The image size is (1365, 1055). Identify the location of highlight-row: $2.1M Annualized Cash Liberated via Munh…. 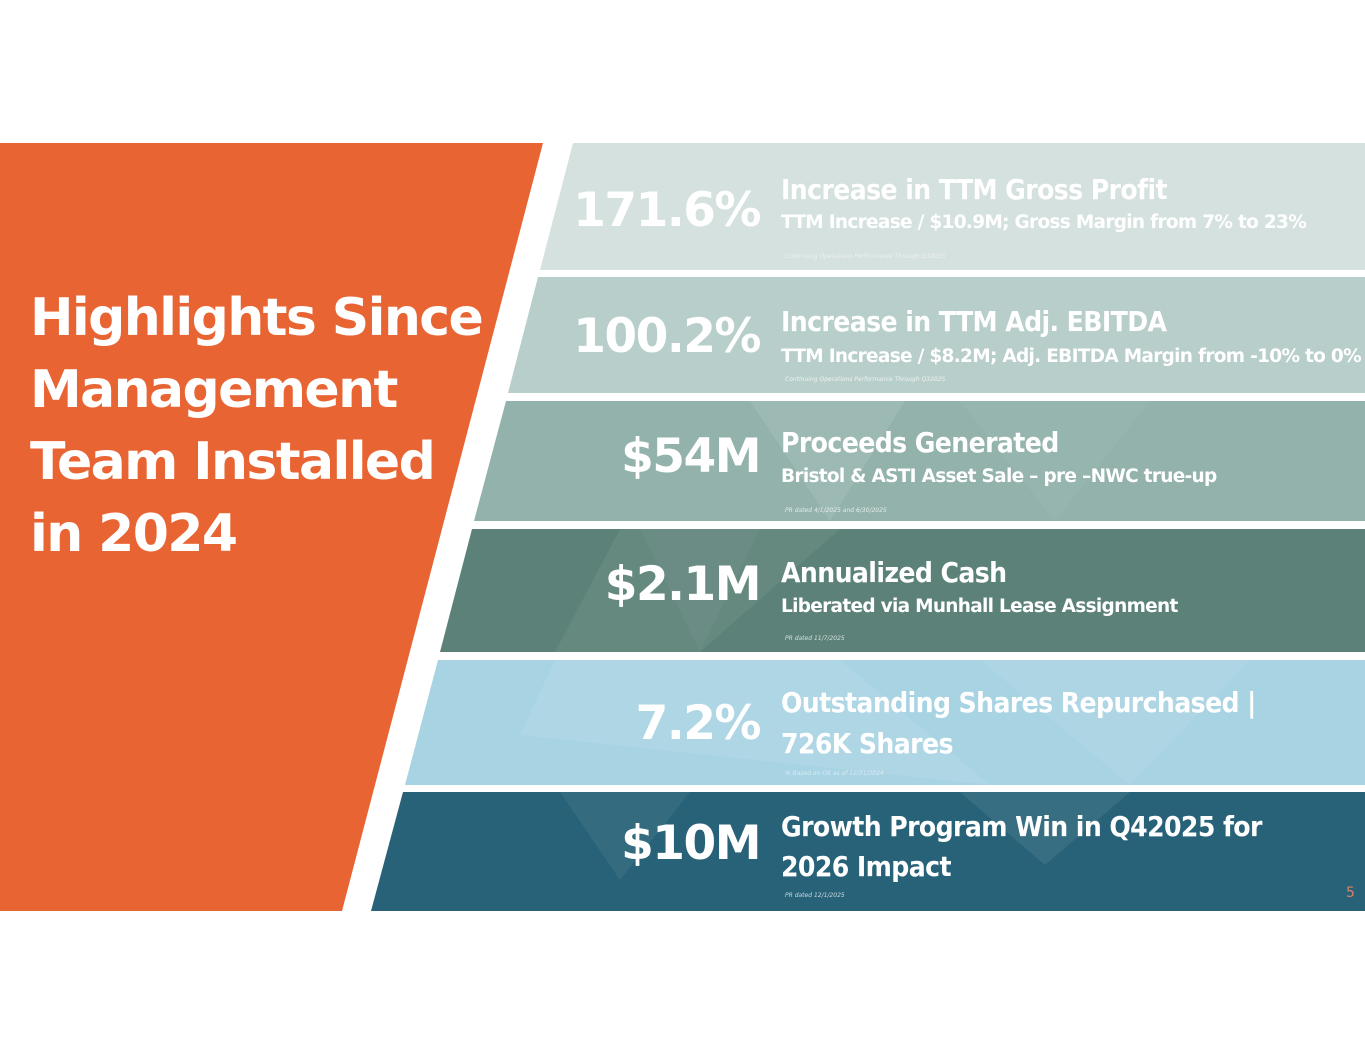
(872, 590).